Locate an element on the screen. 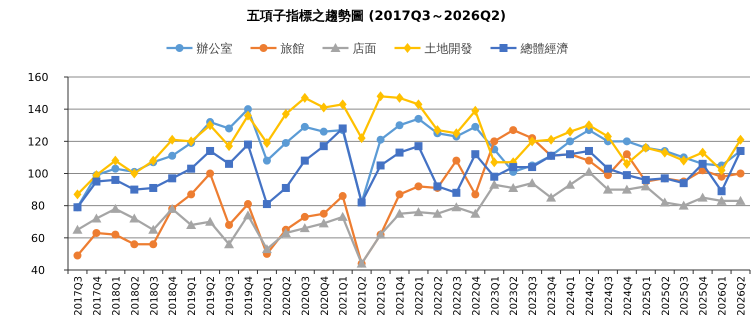 This screenshot has height=326, width=753. x-tick-label: 2021Q3 is located at coordinates (382, 296).